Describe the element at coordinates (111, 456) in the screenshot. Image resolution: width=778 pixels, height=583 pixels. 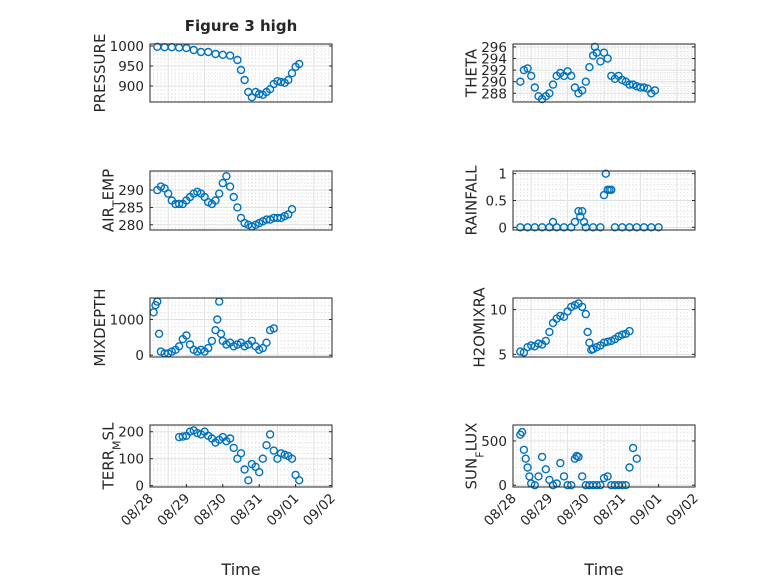
I see `y-axis-label: TERRMSL` at that location.